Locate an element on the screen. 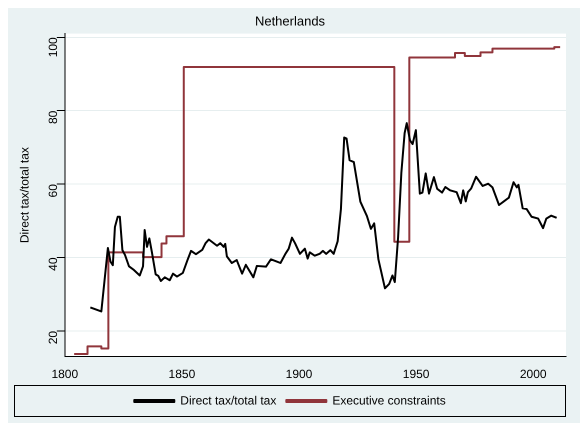 This screenshot has width=588, height=431. y-tick-label: 80 is located at coordinates (53, 117).